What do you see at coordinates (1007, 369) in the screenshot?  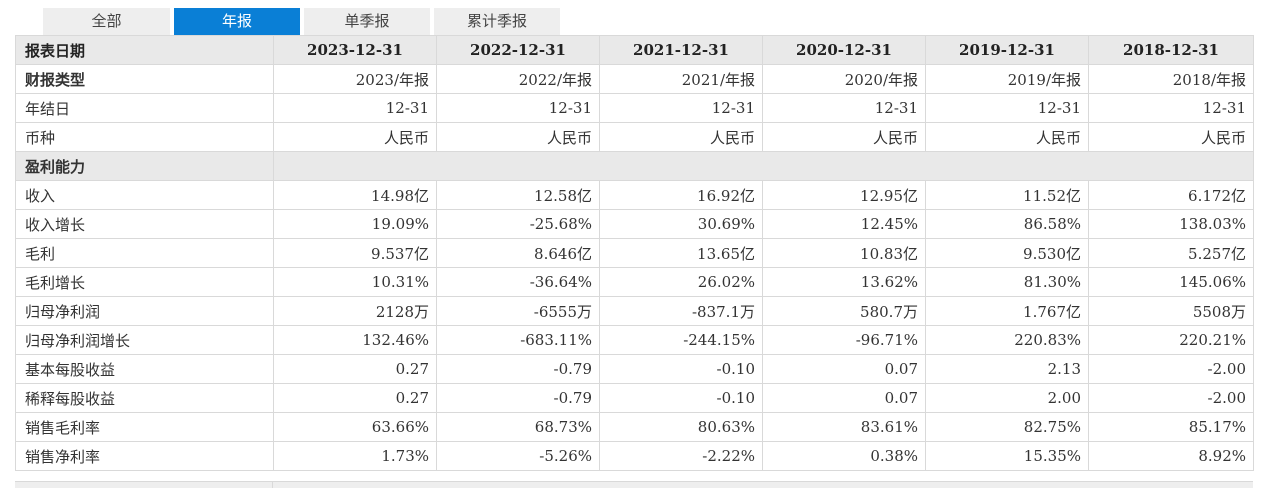 I see `table-cell: 2.13` at bounding box center [1007, 369].